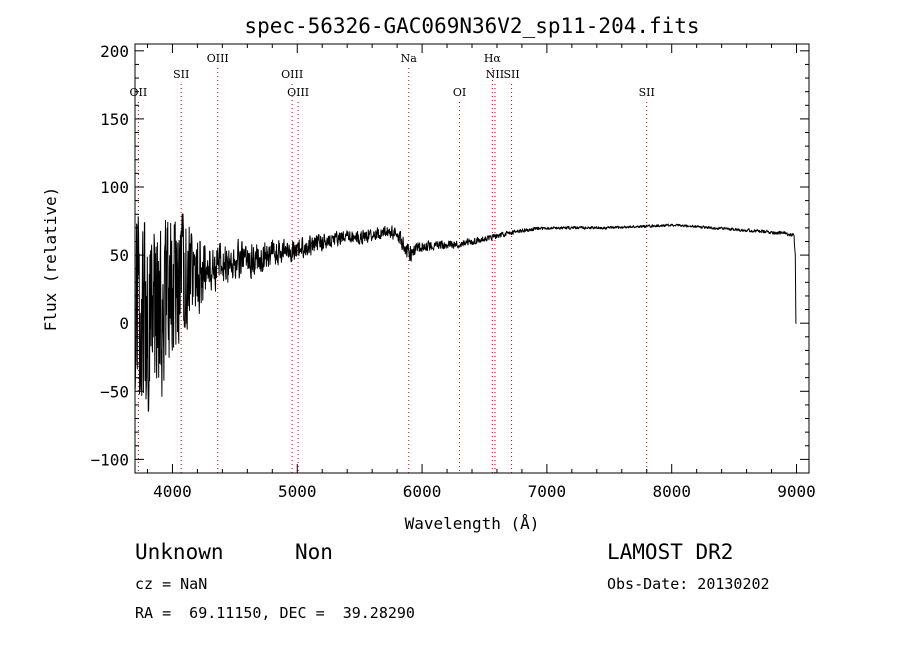 The height and width of the screenshot is (650, 900). I want to click on emission-line-label: NII, so click(495, 74).